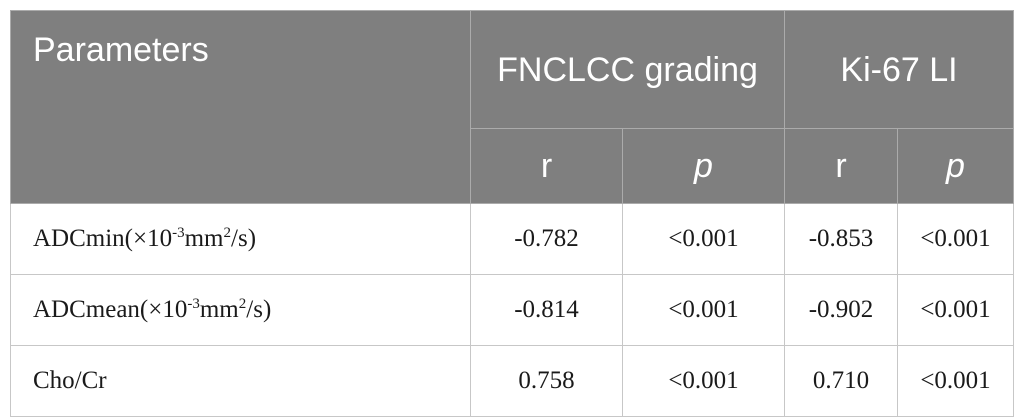 The height and width of the screenshot is (419, 1025). I want to click on table-cell: 0.710, so click(841, 381).